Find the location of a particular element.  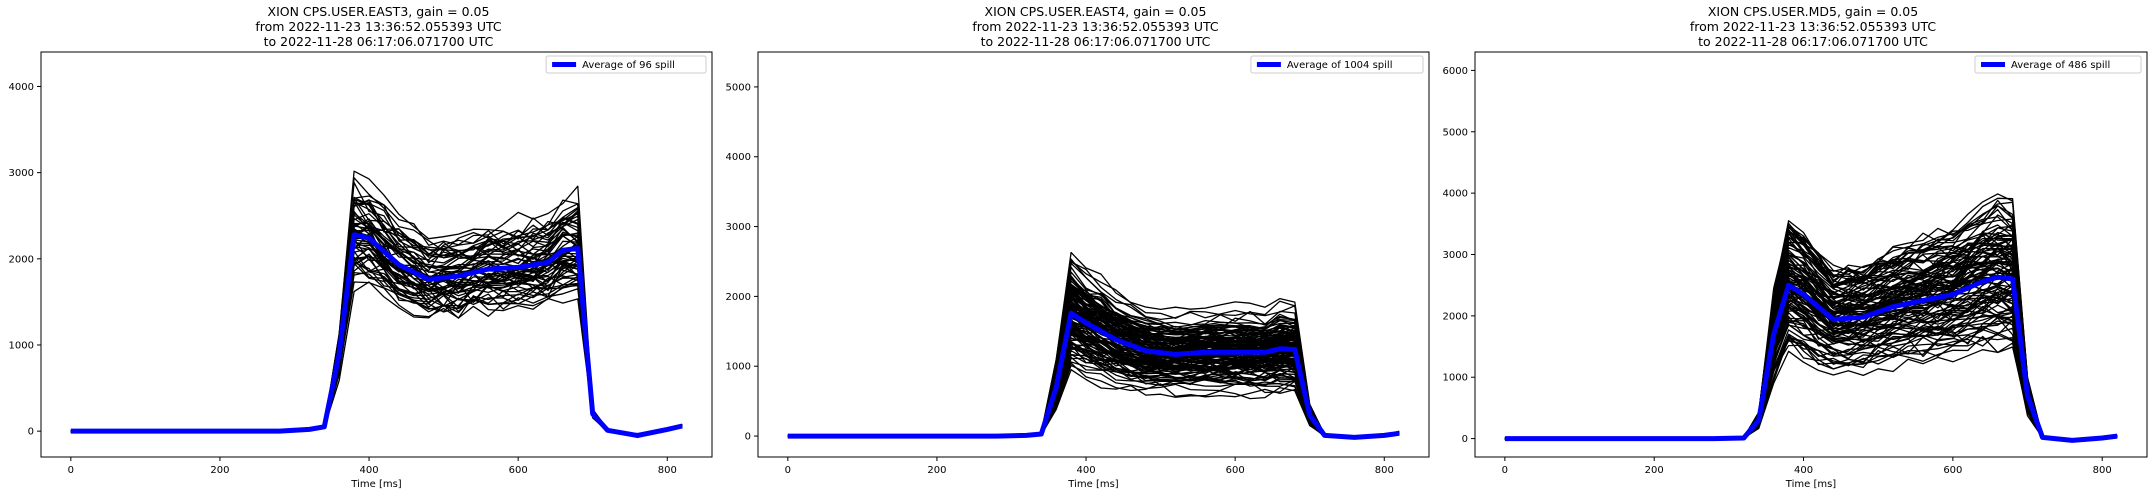

legend-label: Average of 486 spill is located at coordinates (2060, 65).